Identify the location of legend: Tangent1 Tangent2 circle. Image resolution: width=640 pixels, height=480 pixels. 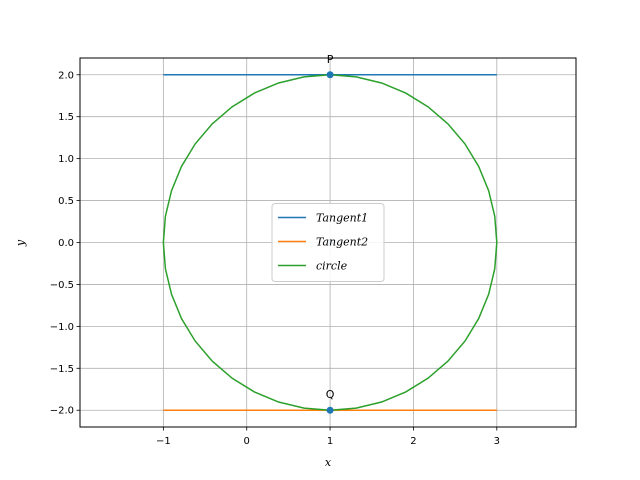
(328, 242).